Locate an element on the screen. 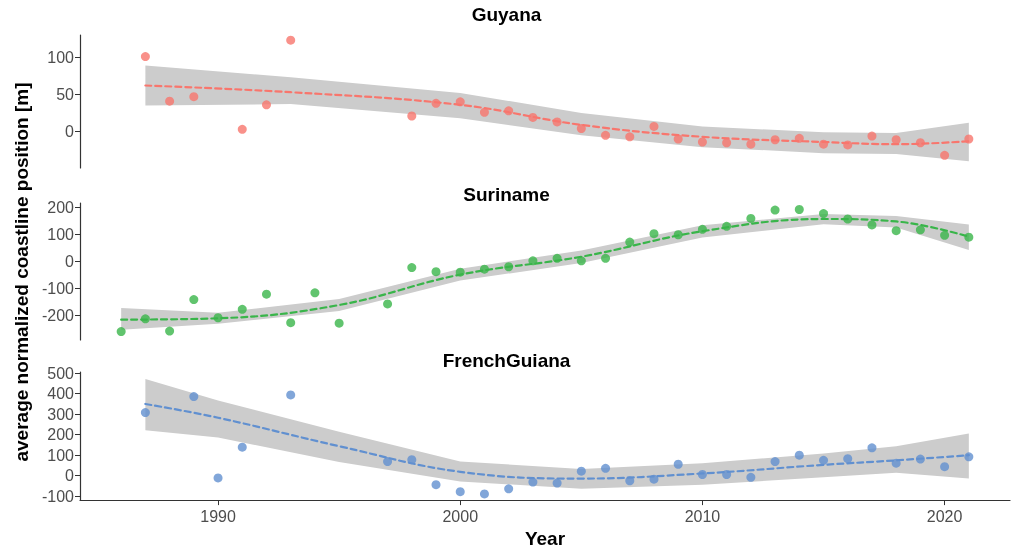 The image size is (1013, 553). y-tick-label: 200 is located at coordinates (61, 207).